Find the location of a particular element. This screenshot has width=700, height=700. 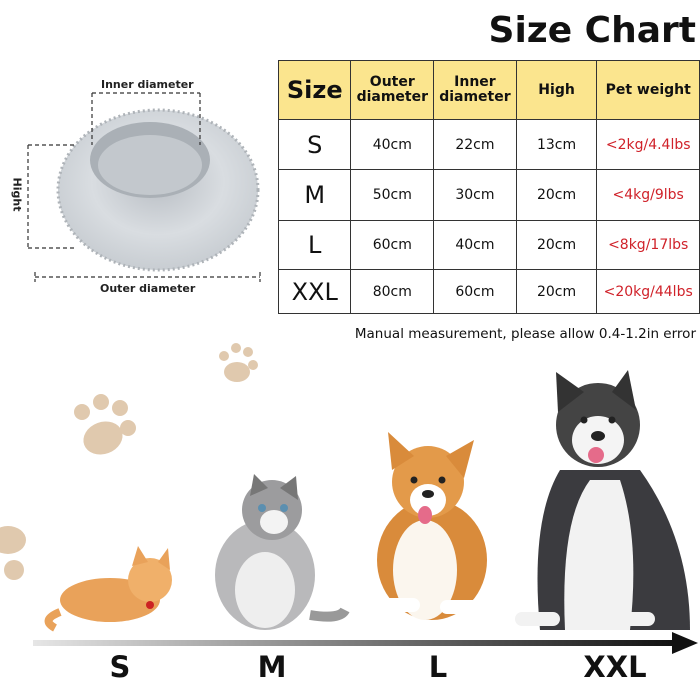

table-cell: 80cm is located at coordinates (392, 291).